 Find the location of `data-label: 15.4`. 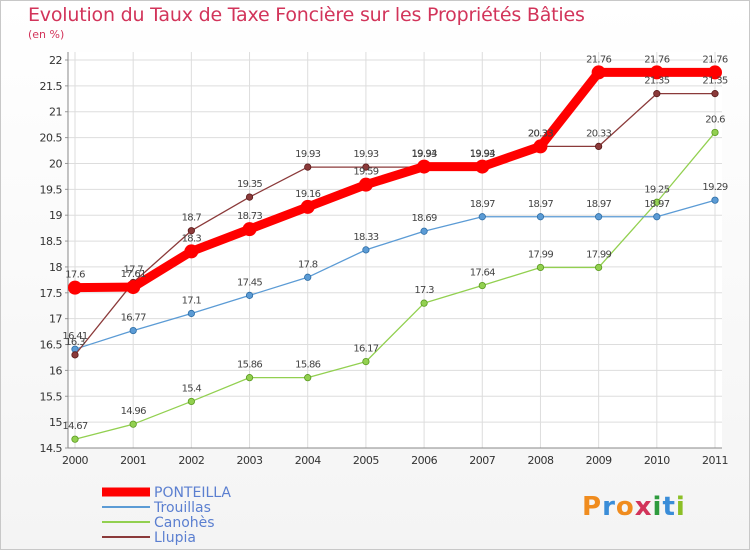

data-label: 15.4 is located at coordinates (192, 388).